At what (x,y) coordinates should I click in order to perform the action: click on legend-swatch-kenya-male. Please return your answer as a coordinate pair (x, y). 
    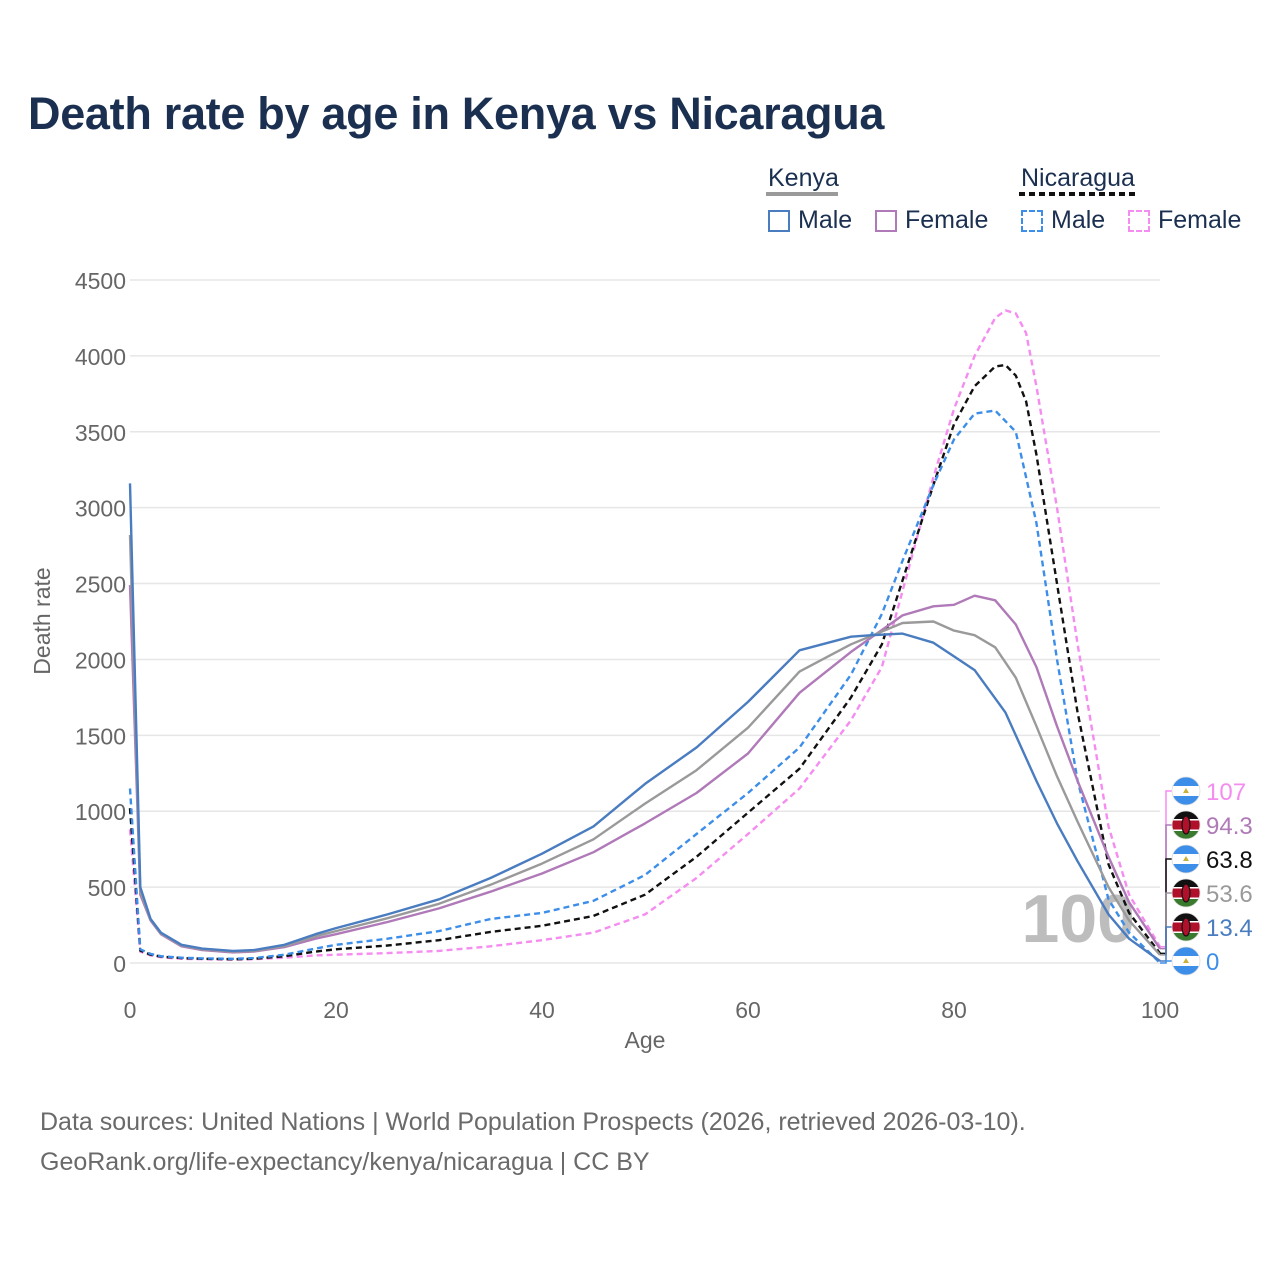
    Looking at the image, I should click on (779, 220).